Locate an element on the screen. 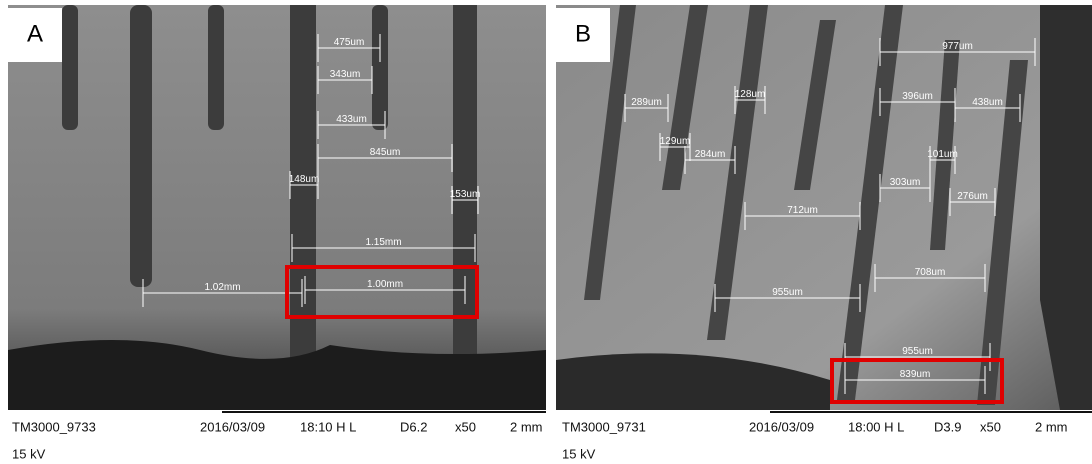  panel-label: A is located at coordinates (35, 33).